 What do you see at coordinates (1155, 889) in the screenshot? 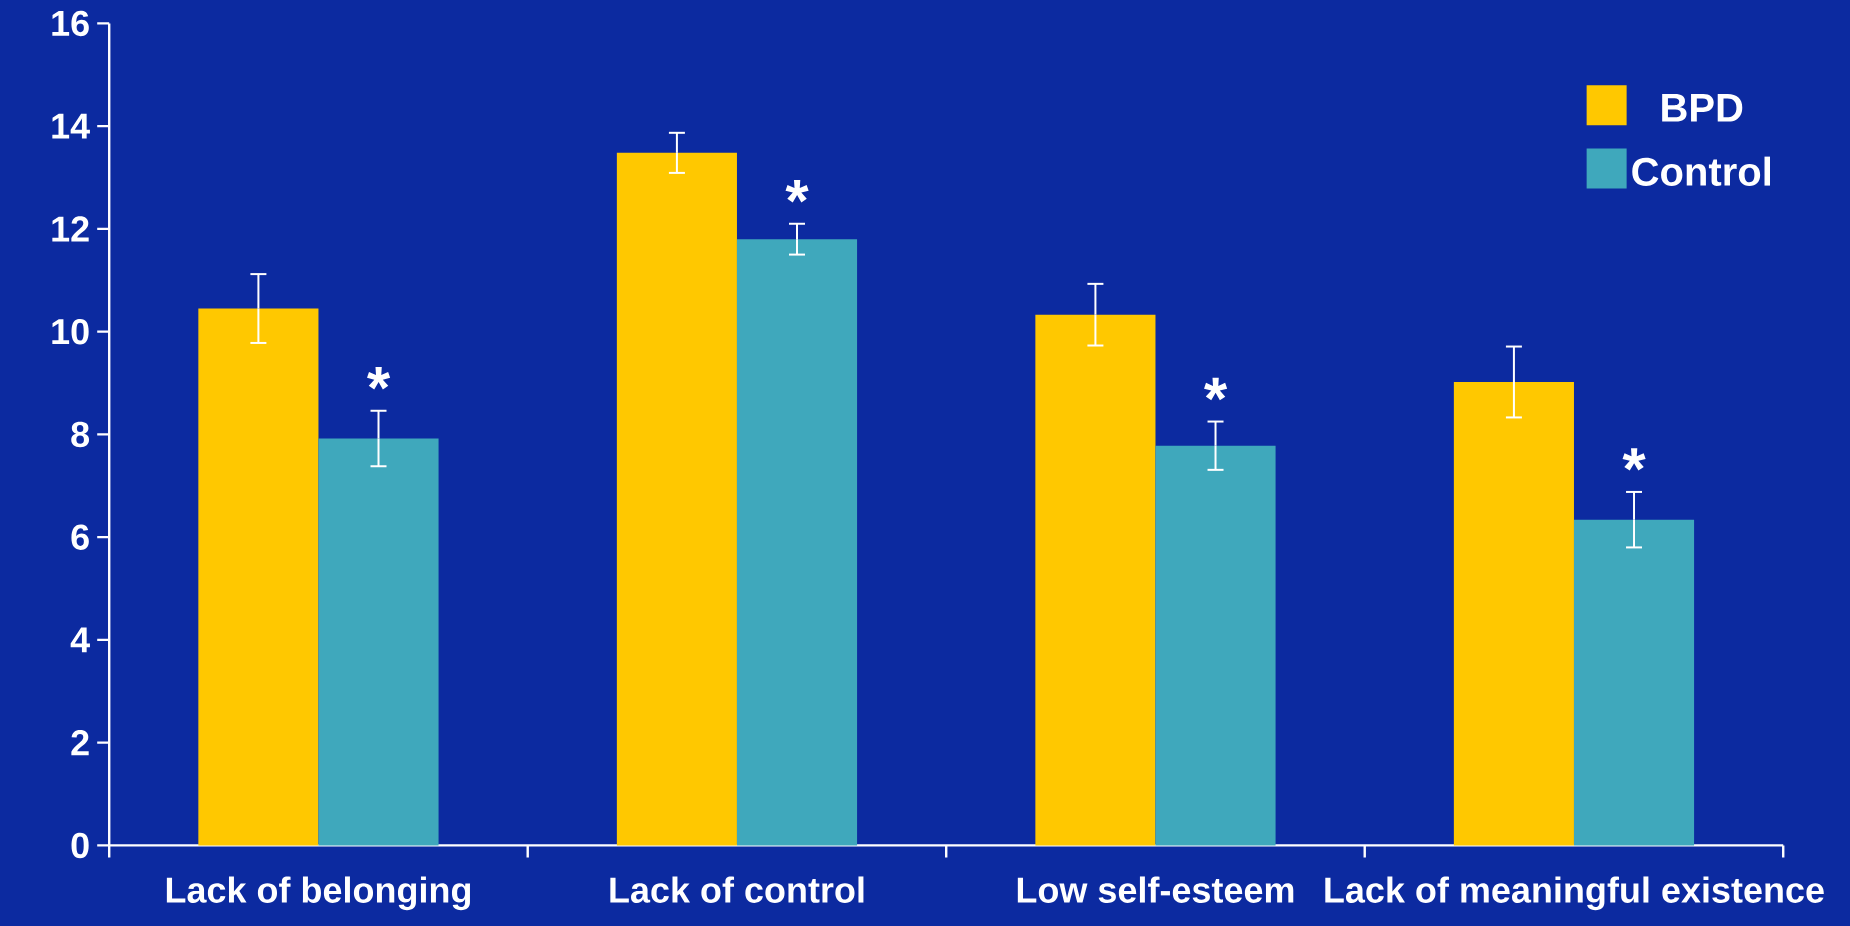
I see `x-tick-label: Low self-esteem` at bounding box center [1155, 889].